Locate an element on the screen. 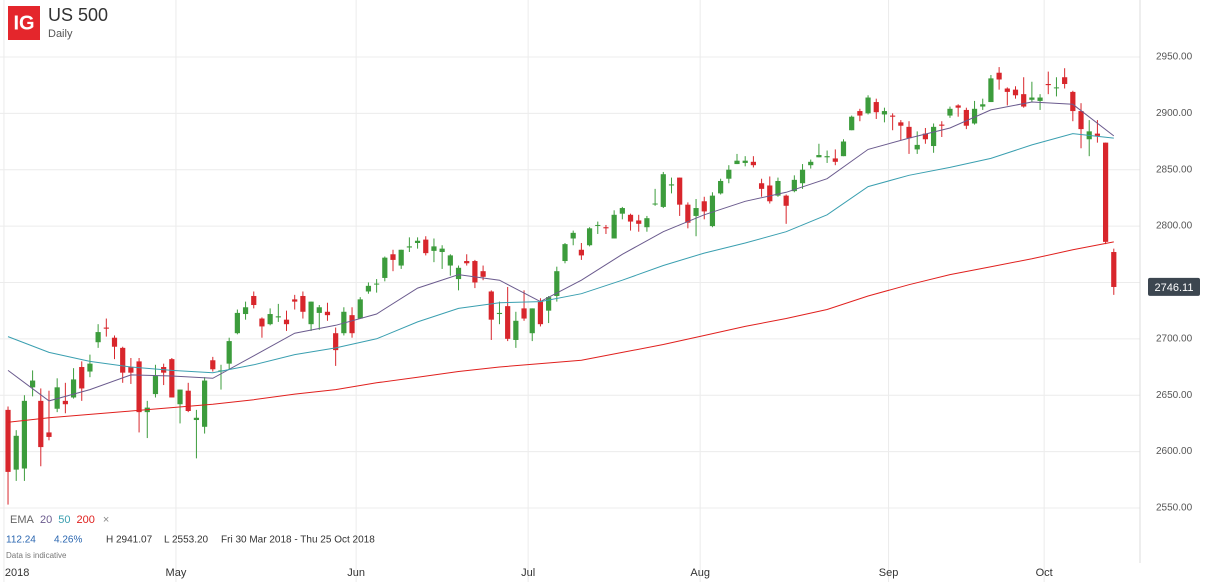  x-tick-label: Sep is located at coordinates (889, 573).